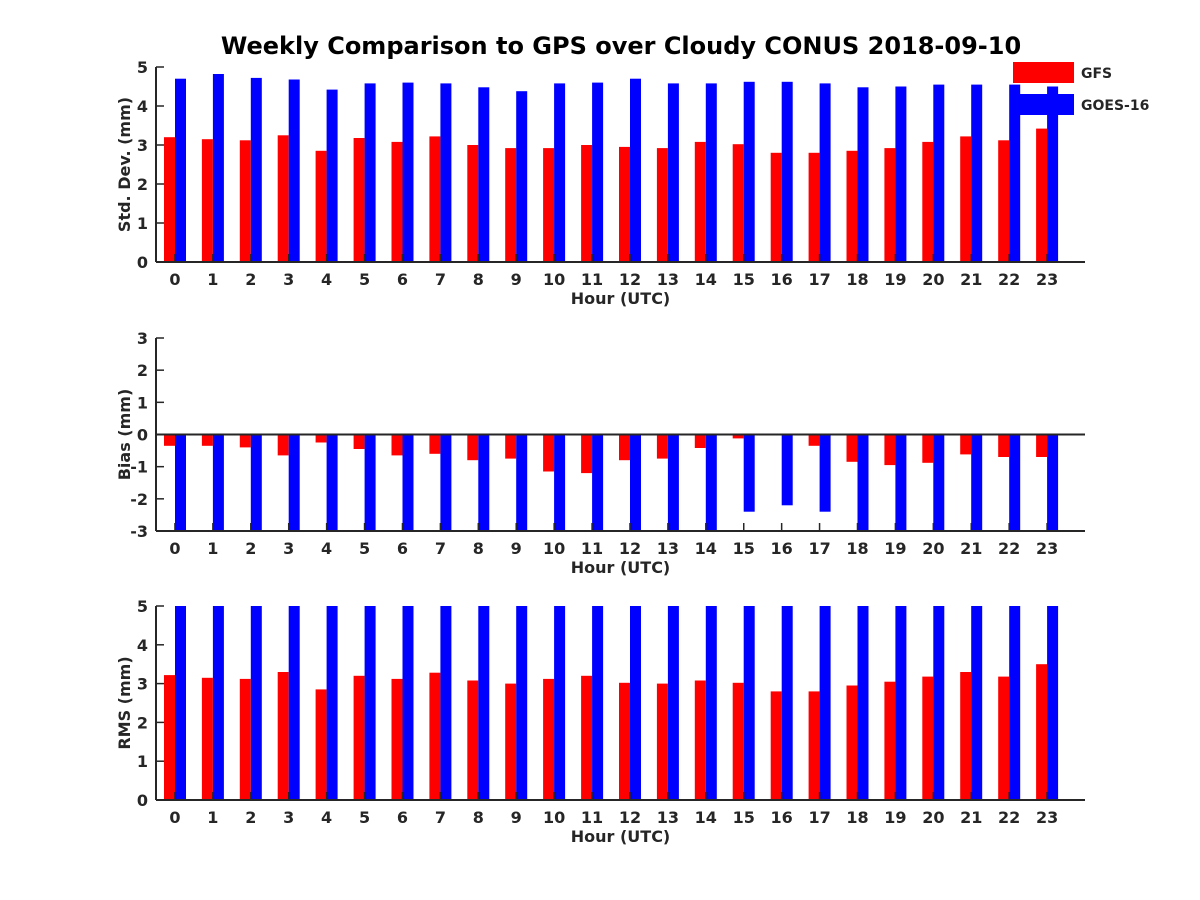 The image size is (1200, 900). Describe the element at coordinates (1115, 106) in the screenshot. I see `legend-label-goes-16: GOES-16` at that location.